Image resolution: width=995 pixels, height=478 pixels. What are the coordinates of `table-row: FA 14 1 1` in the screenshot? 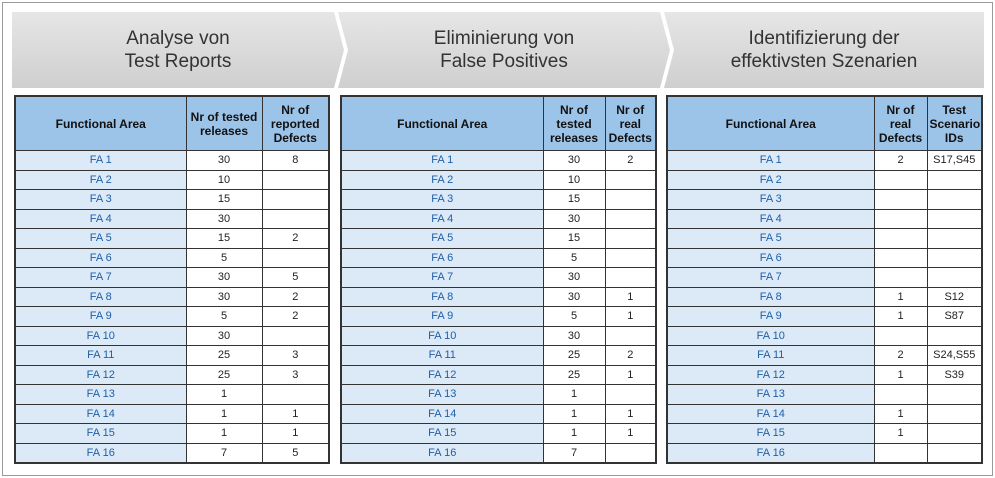 It's located at (172, 413).